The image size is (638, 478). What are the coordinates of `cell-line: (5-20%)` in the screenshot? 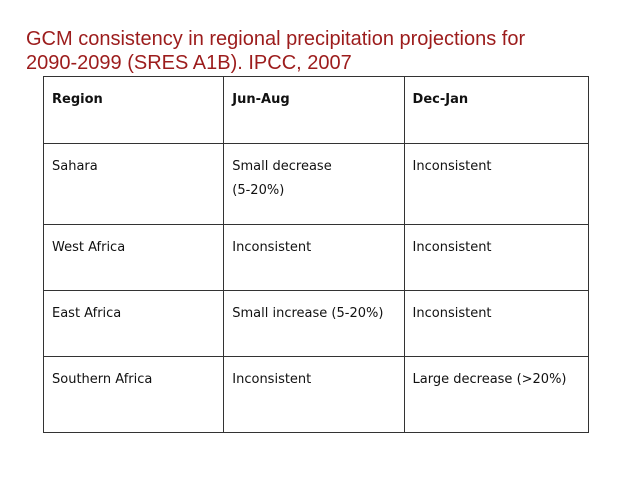 It's located at (258, 190).